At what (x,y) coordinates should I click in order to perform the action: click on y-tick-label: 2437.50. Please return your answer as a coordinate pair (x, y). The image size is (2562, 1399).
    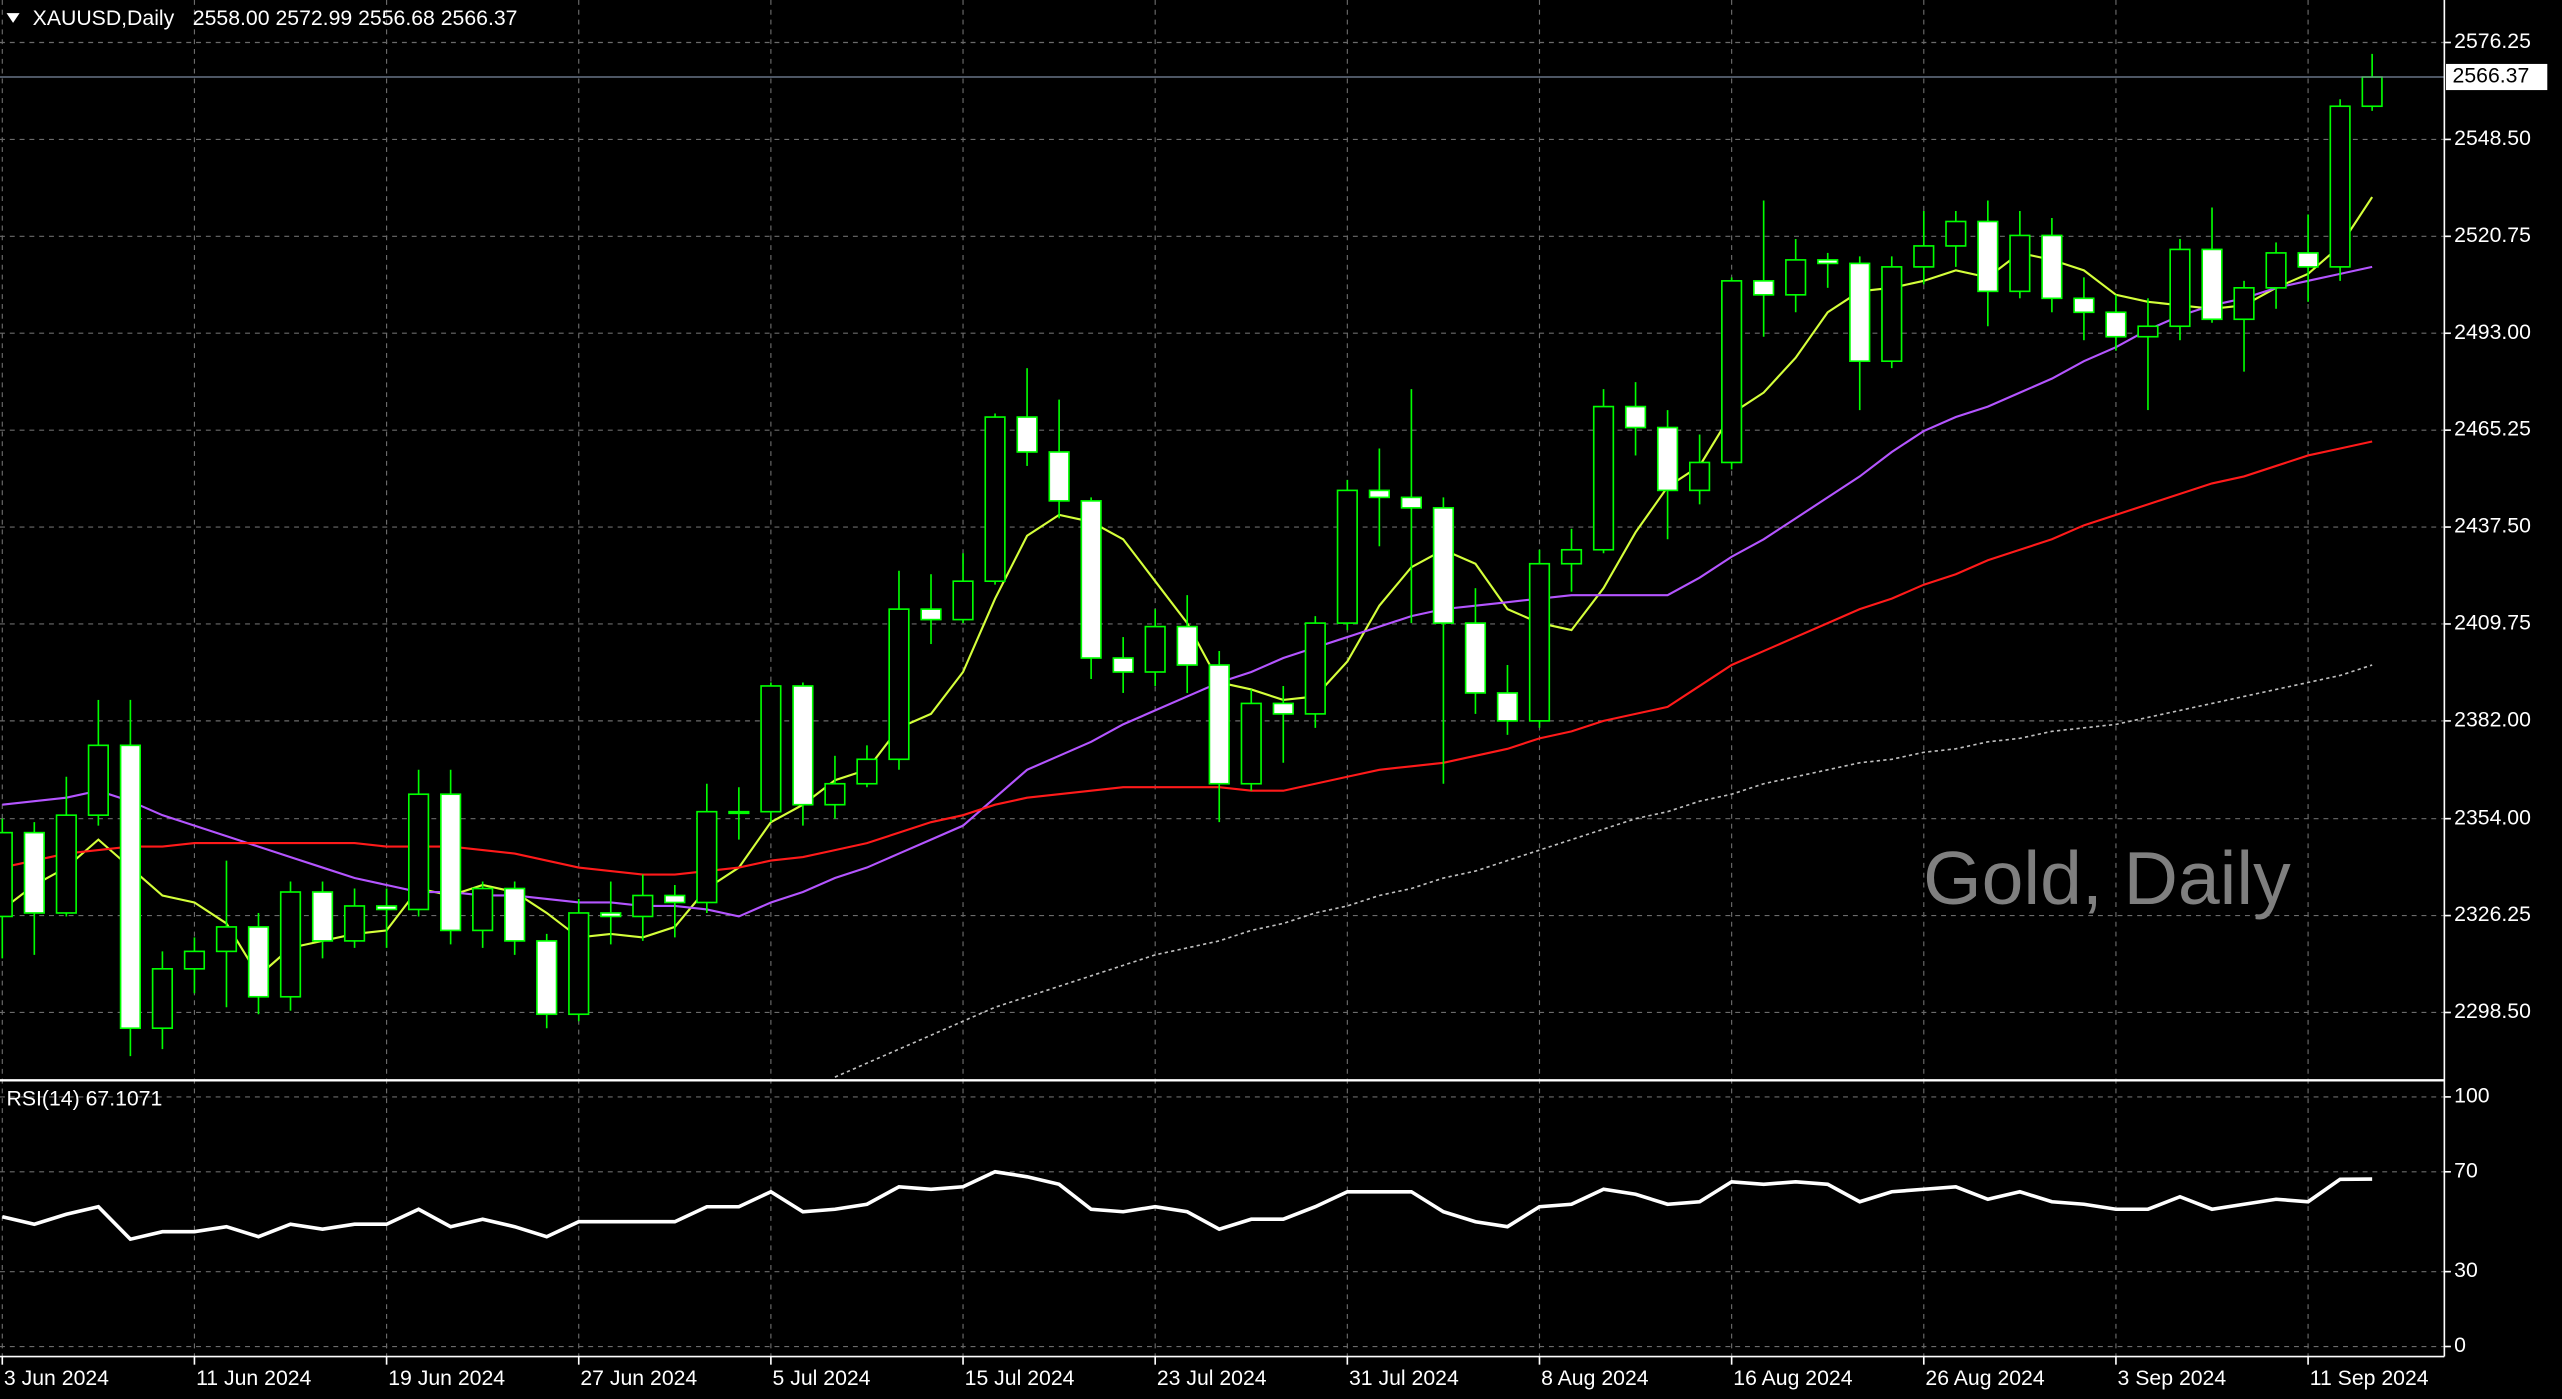
    Looking at the image, I should click on (2492, 526).